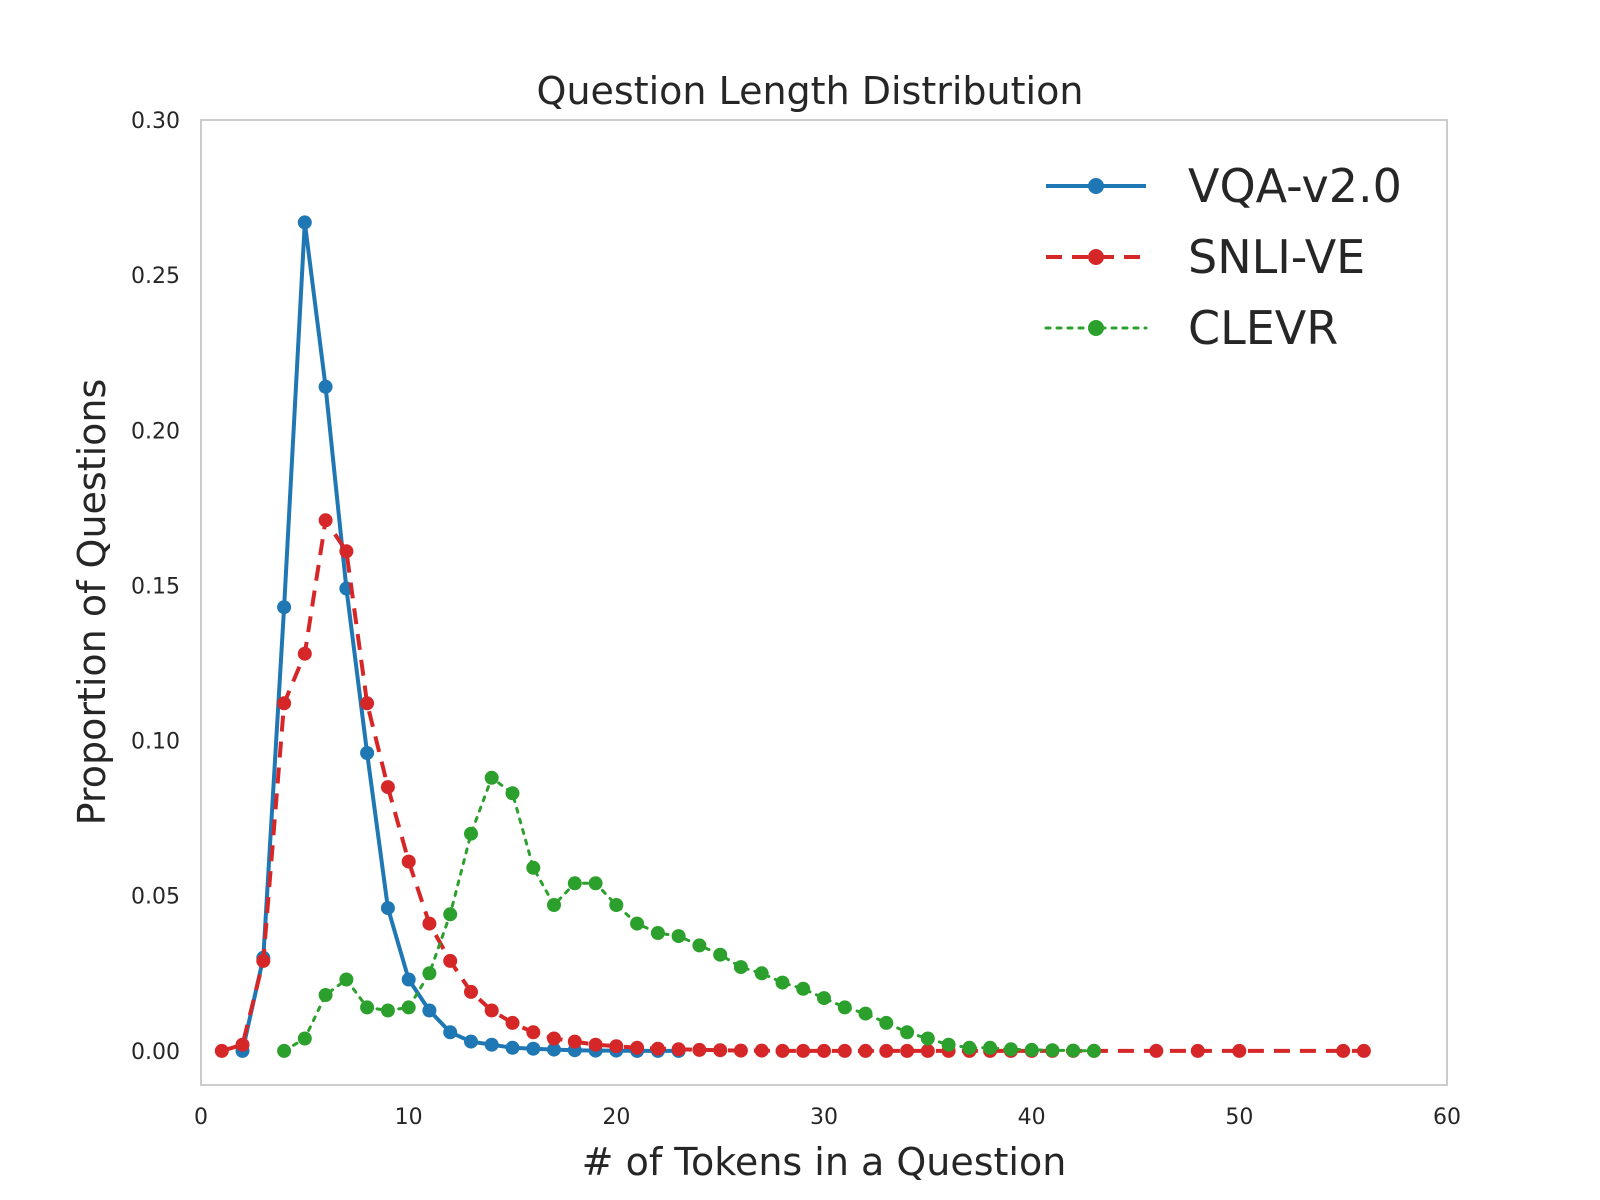 The height and width of the screenshot is (1200, 1600). I want to click on y-tick-label: 0.25, so click(155, 276).